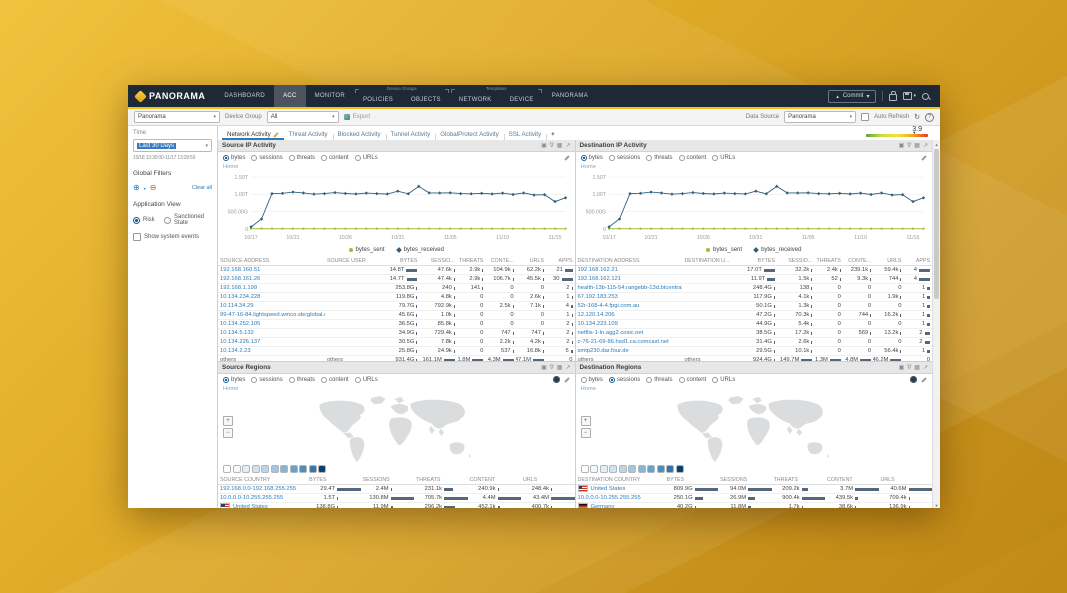 Image resolution: width=1067 pixels, height=593 pixels. What do you see at coordinates (754, 428) in the screenshot?
I see `destination-regions-map: + −` at bounding box center [754, 428].